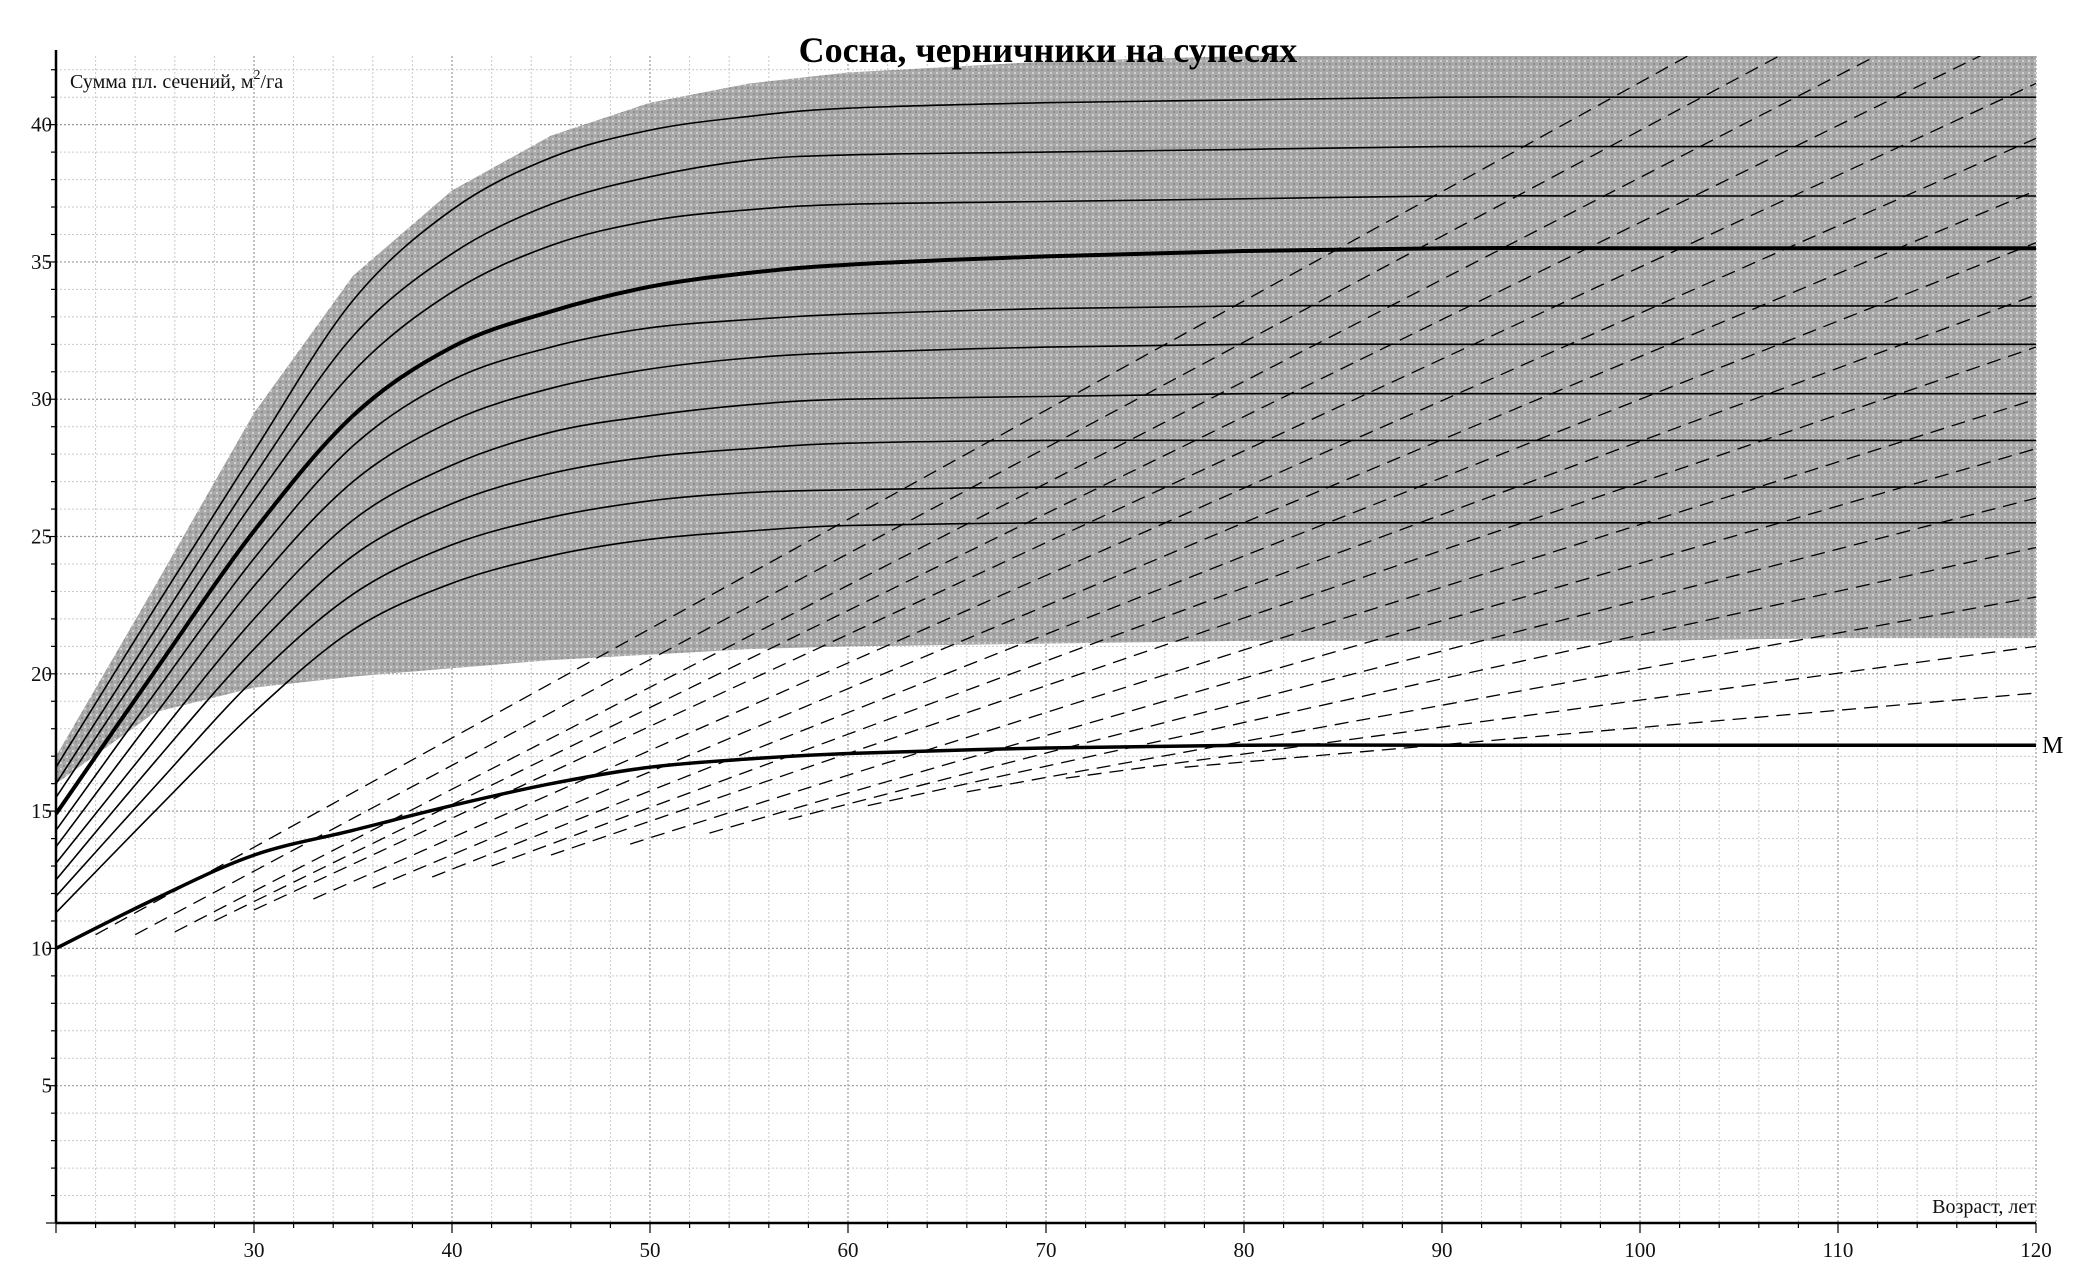  Describe the element at coordinates (41, 399) in the screenshot. I see `y-tick-label: 30` at that location.